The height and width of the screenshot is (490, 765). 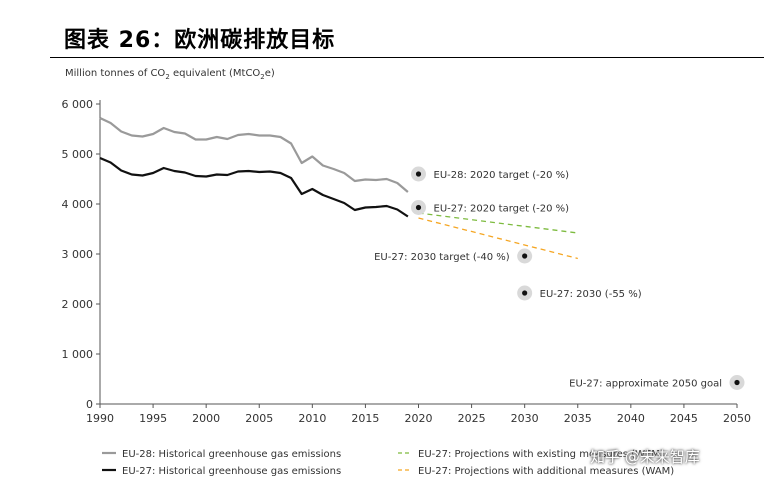 I want to click on x-tick-label: 2050, so click(x=737, y=418).